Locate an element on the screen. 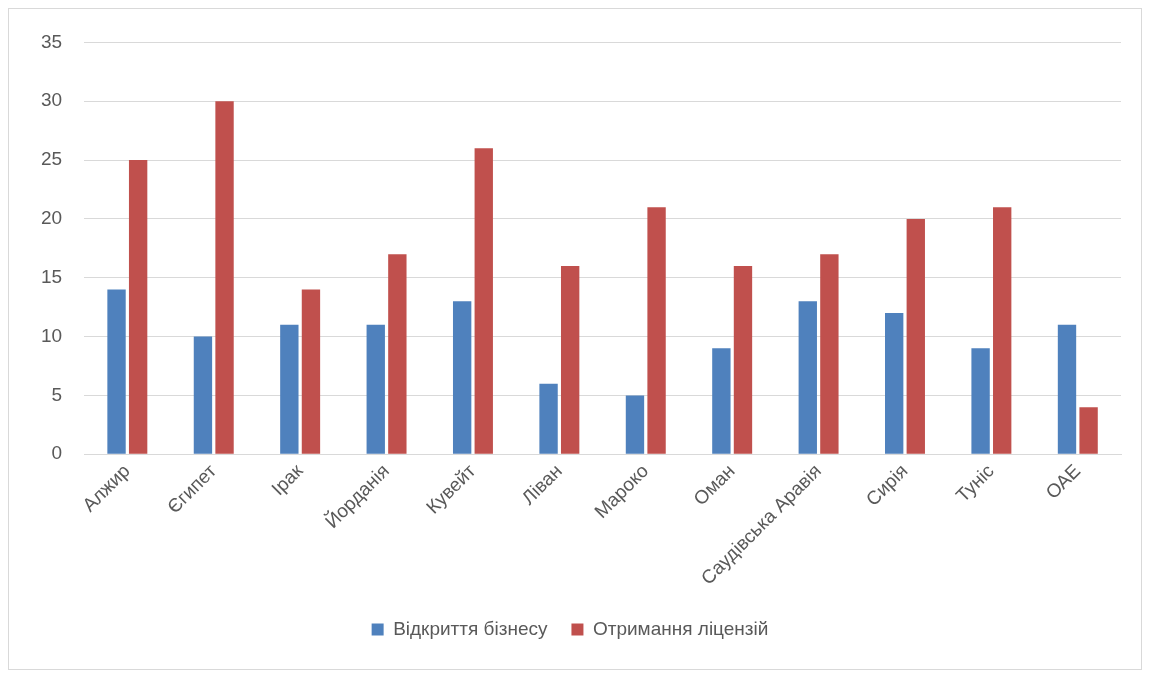  legend-label: Отримання ліцензій is located at coordinates (680, 628).